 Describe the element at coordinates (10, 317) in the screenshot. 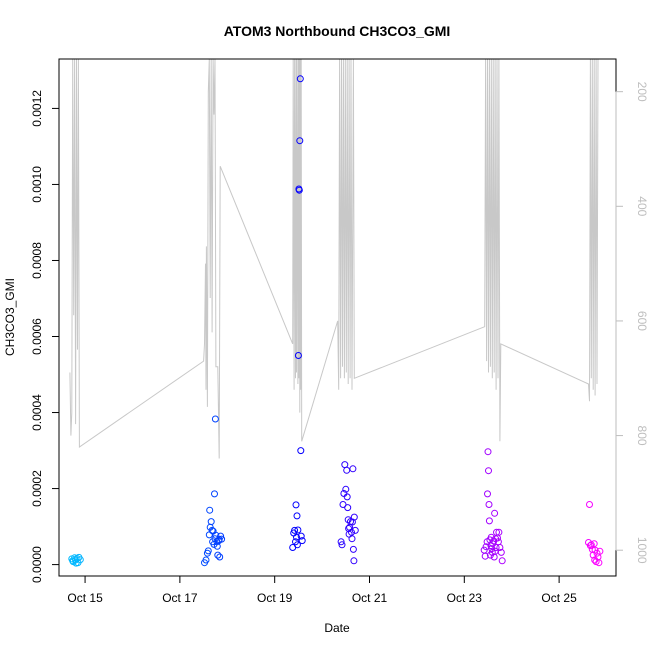

I see `y-axis-label: CH3CO3_GMI` at that location.